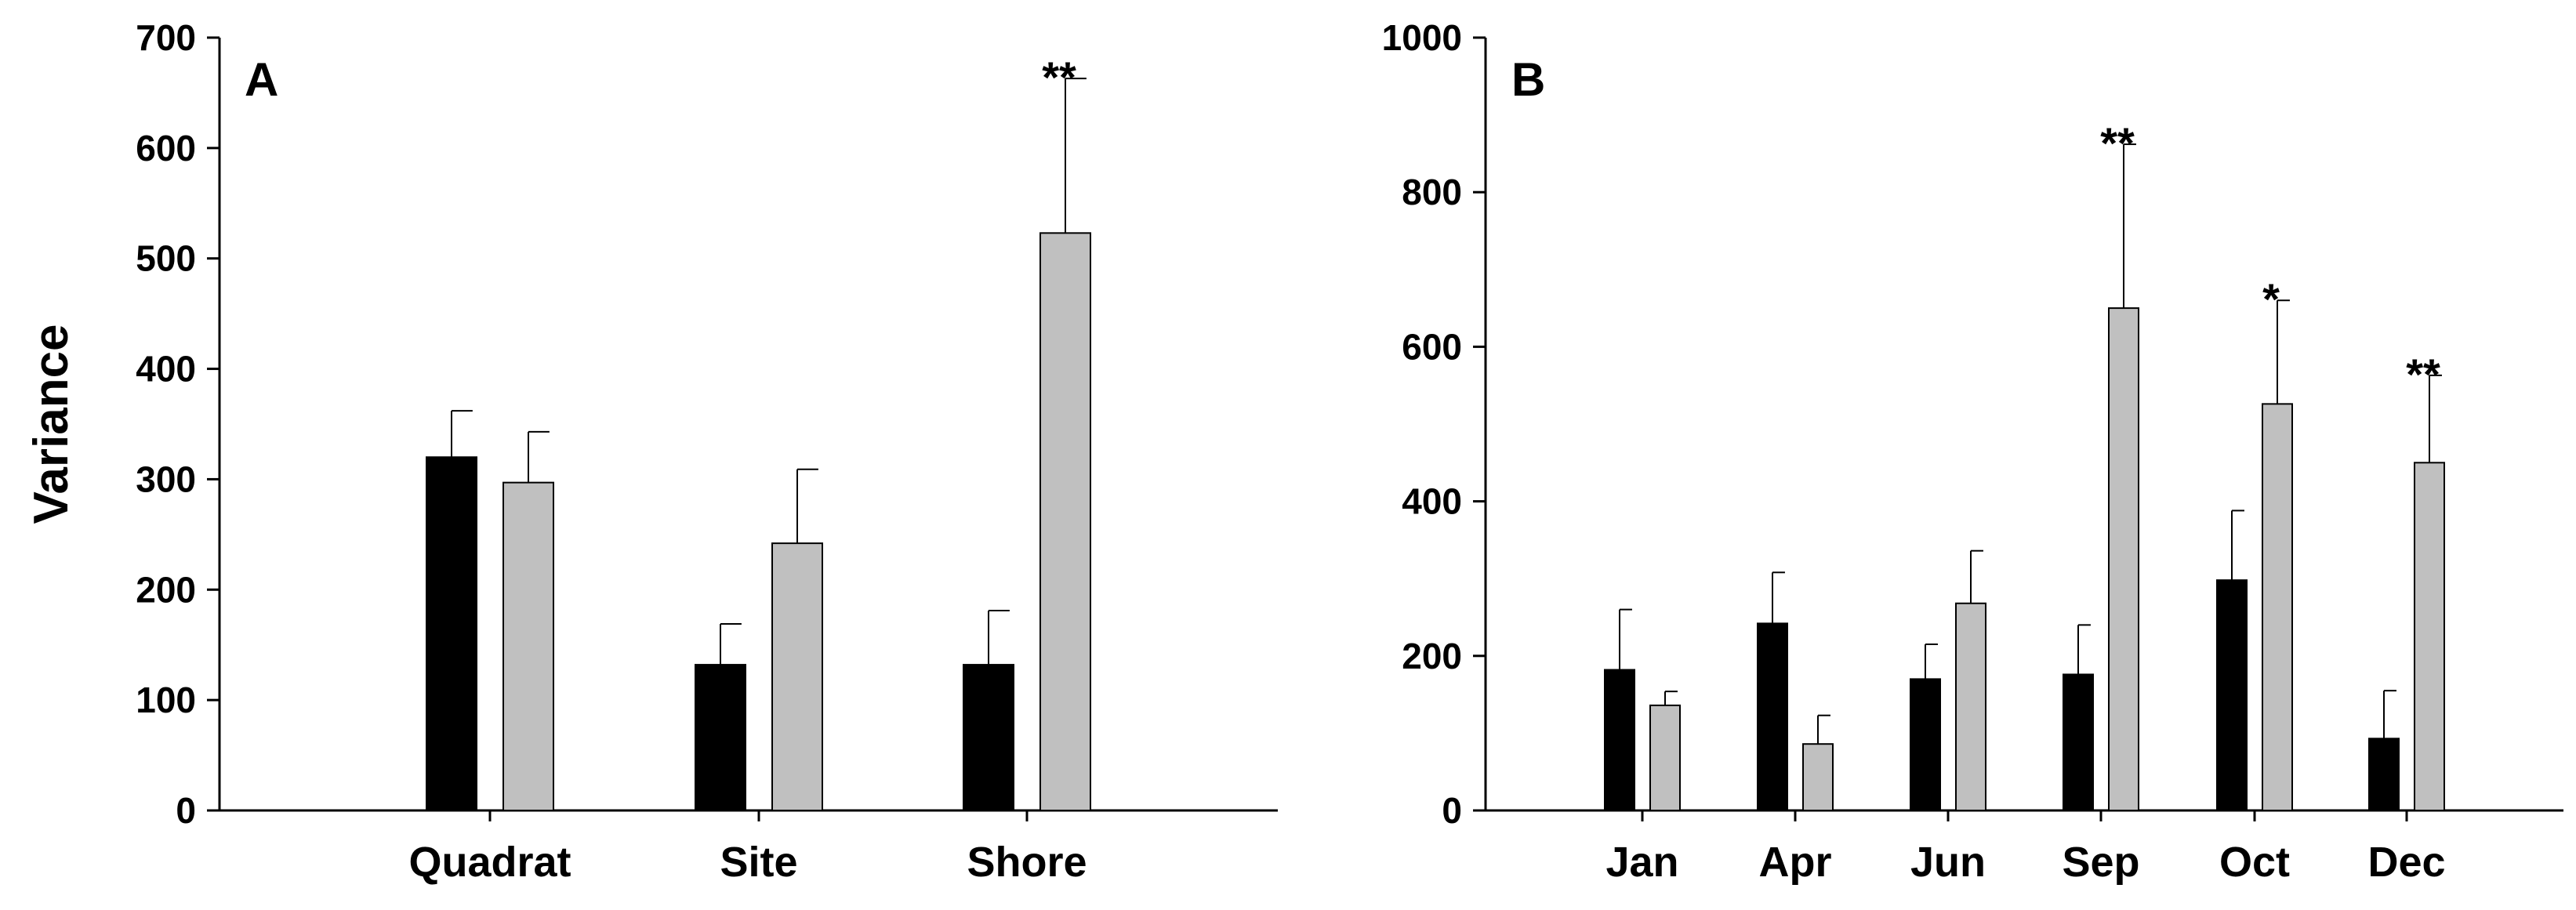  I want to click on y-tick-label: 100, so click(166, 700).